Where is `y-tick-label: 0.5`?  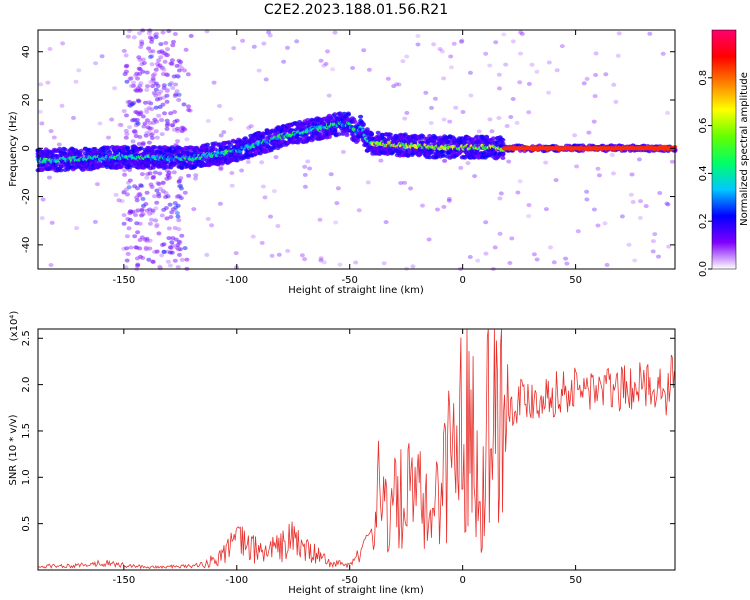
y-tick-label: 0.5 is located at coordinates (26, 524).